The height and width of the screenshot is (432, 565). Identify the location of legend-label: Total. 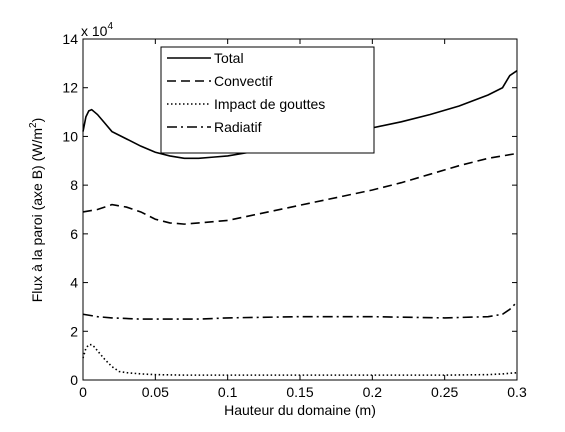
(229, 58).